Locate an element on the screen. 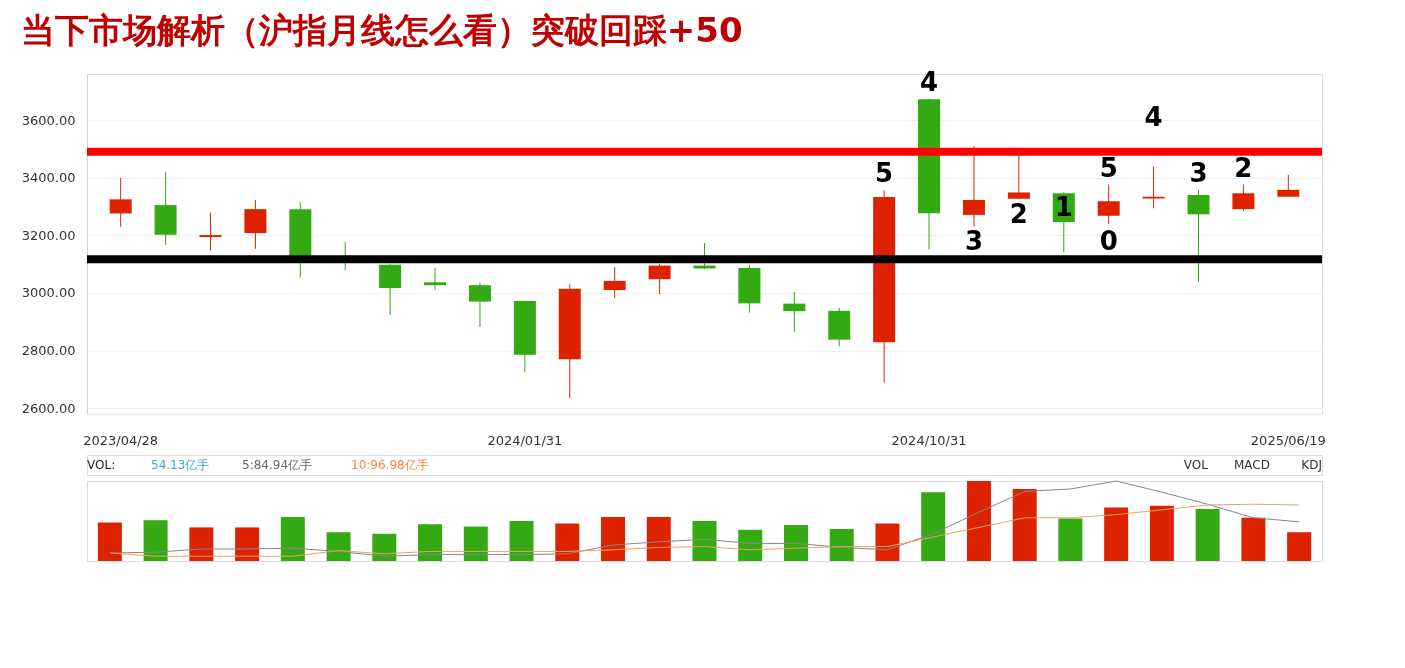 This screenshot has height=668, width=1405. text: 54.13亿手 is located at coordinates (180, 465).